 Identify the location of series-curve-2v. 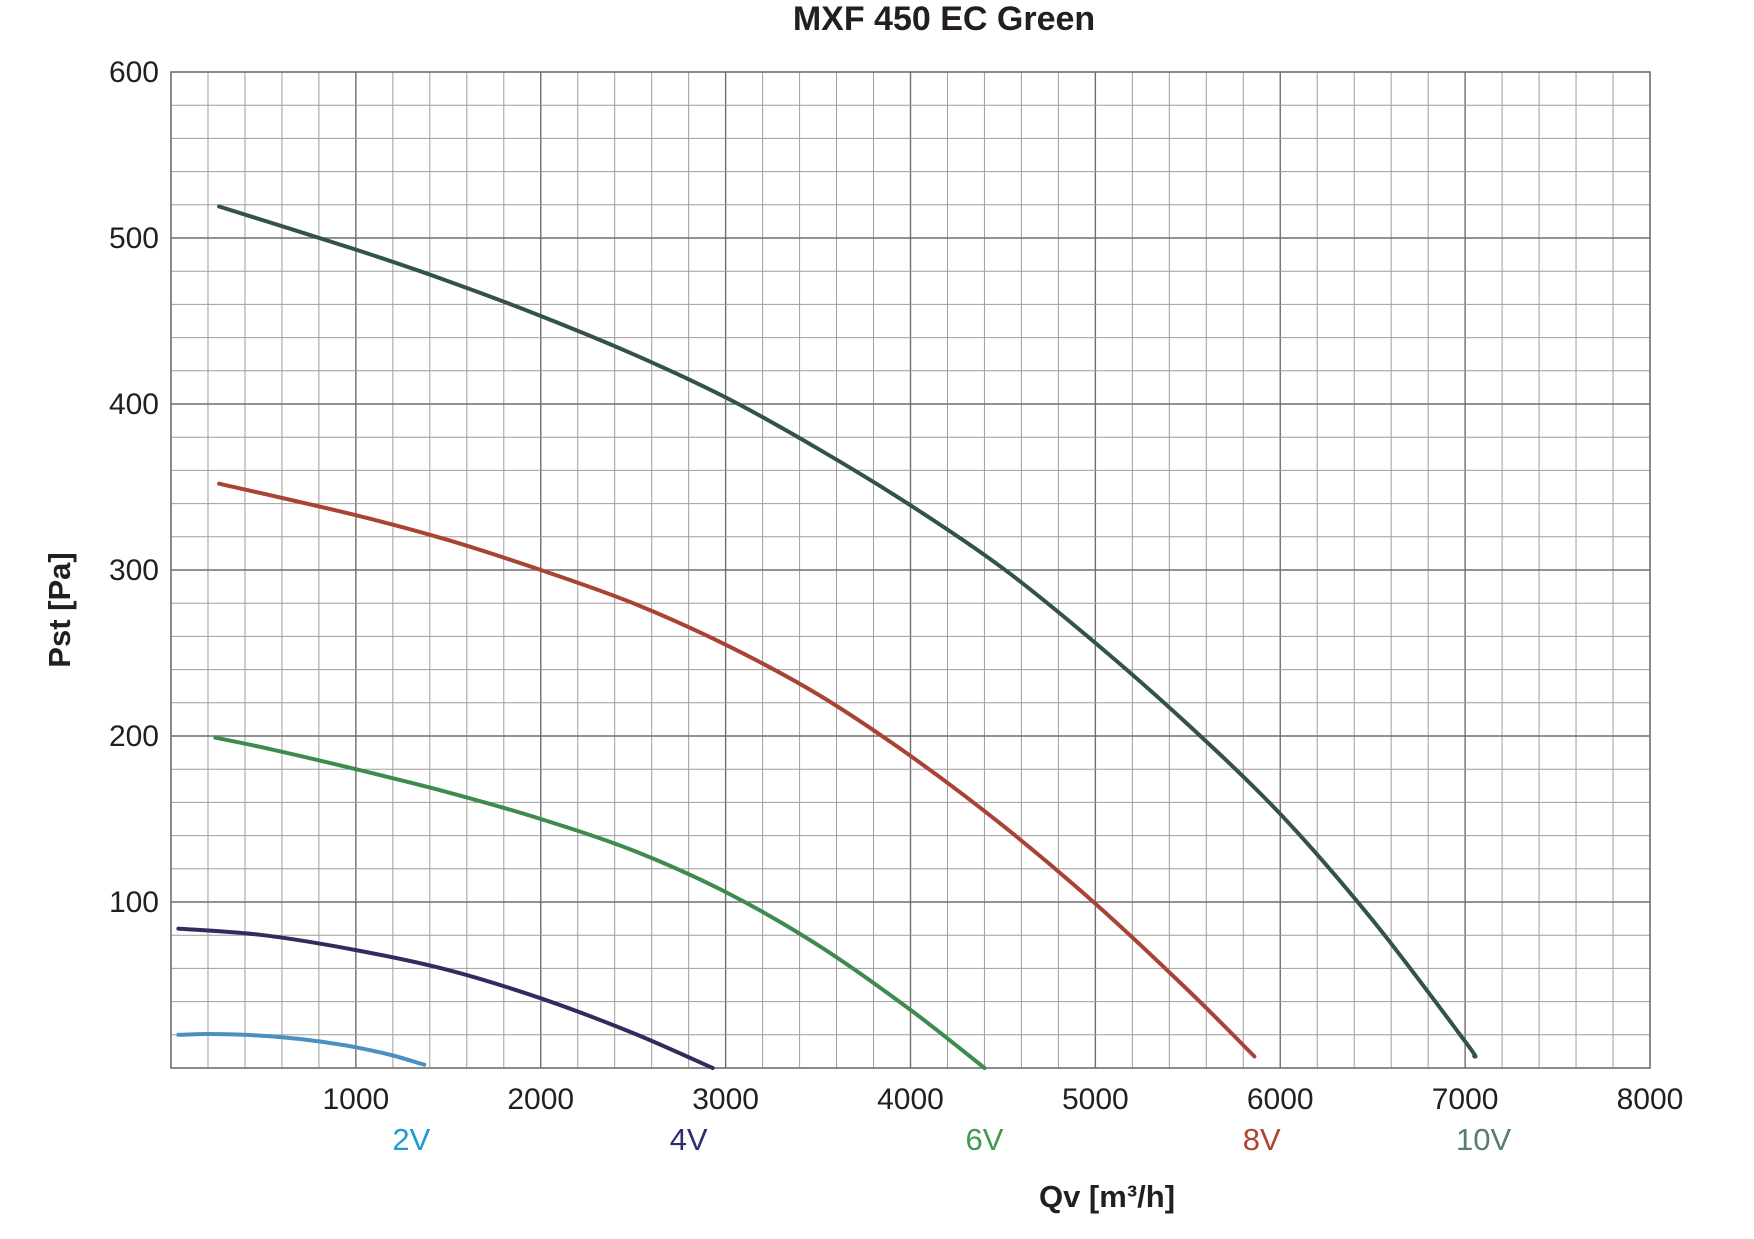
(301, 1049).